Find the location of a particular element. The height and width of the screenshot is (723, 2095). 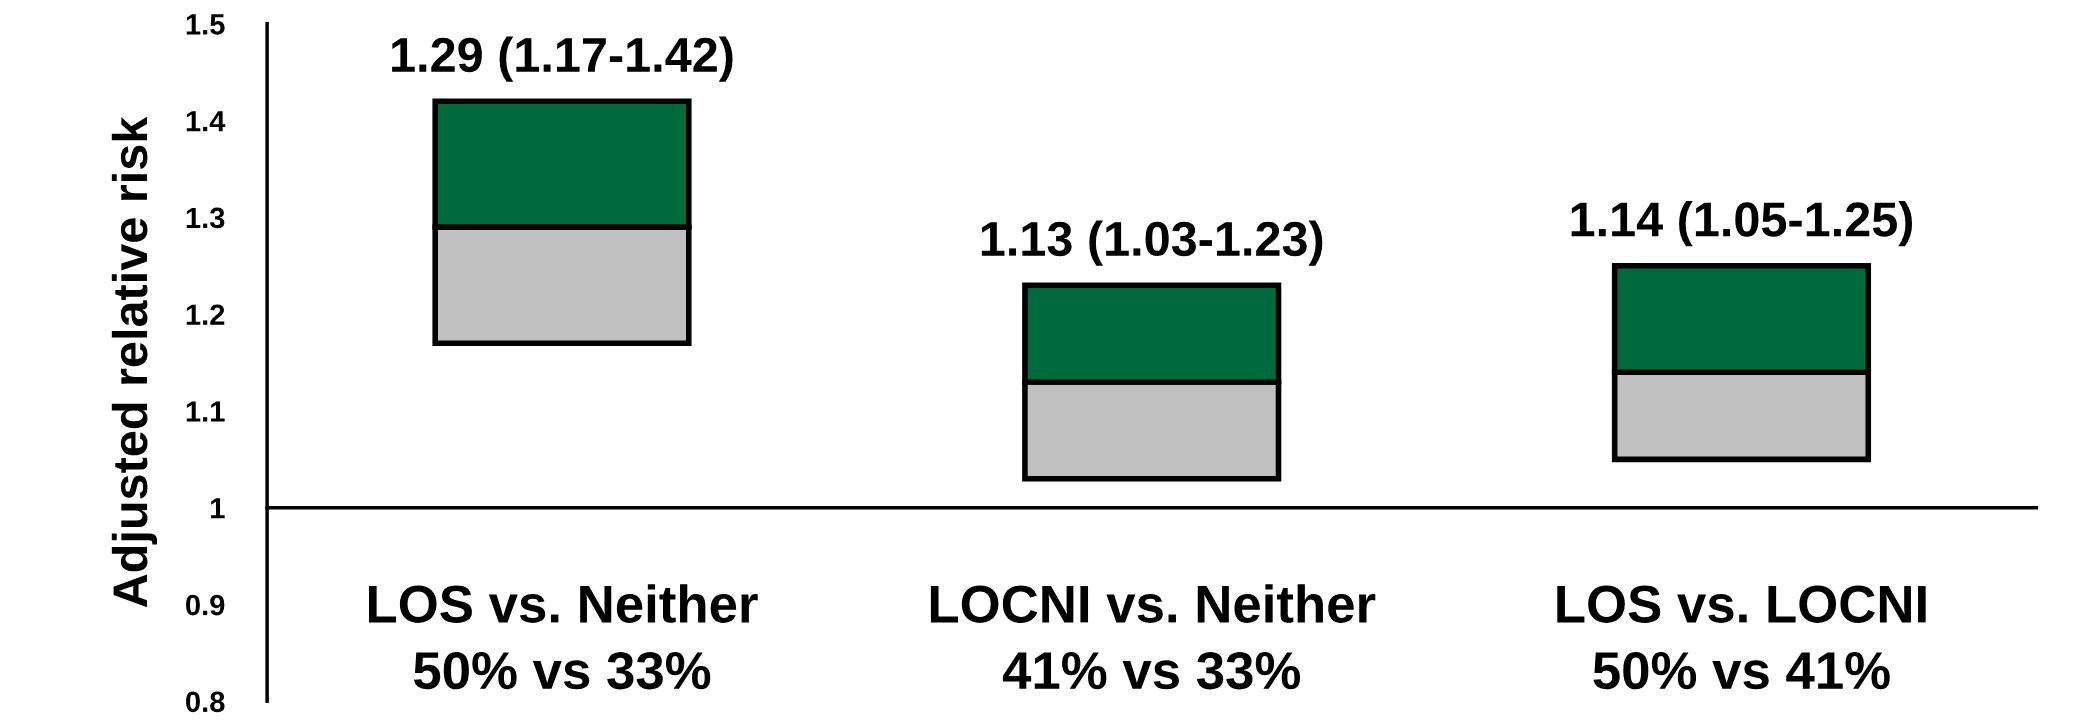

y-tick-label: 1.1 is located at coordinates (205, 411).